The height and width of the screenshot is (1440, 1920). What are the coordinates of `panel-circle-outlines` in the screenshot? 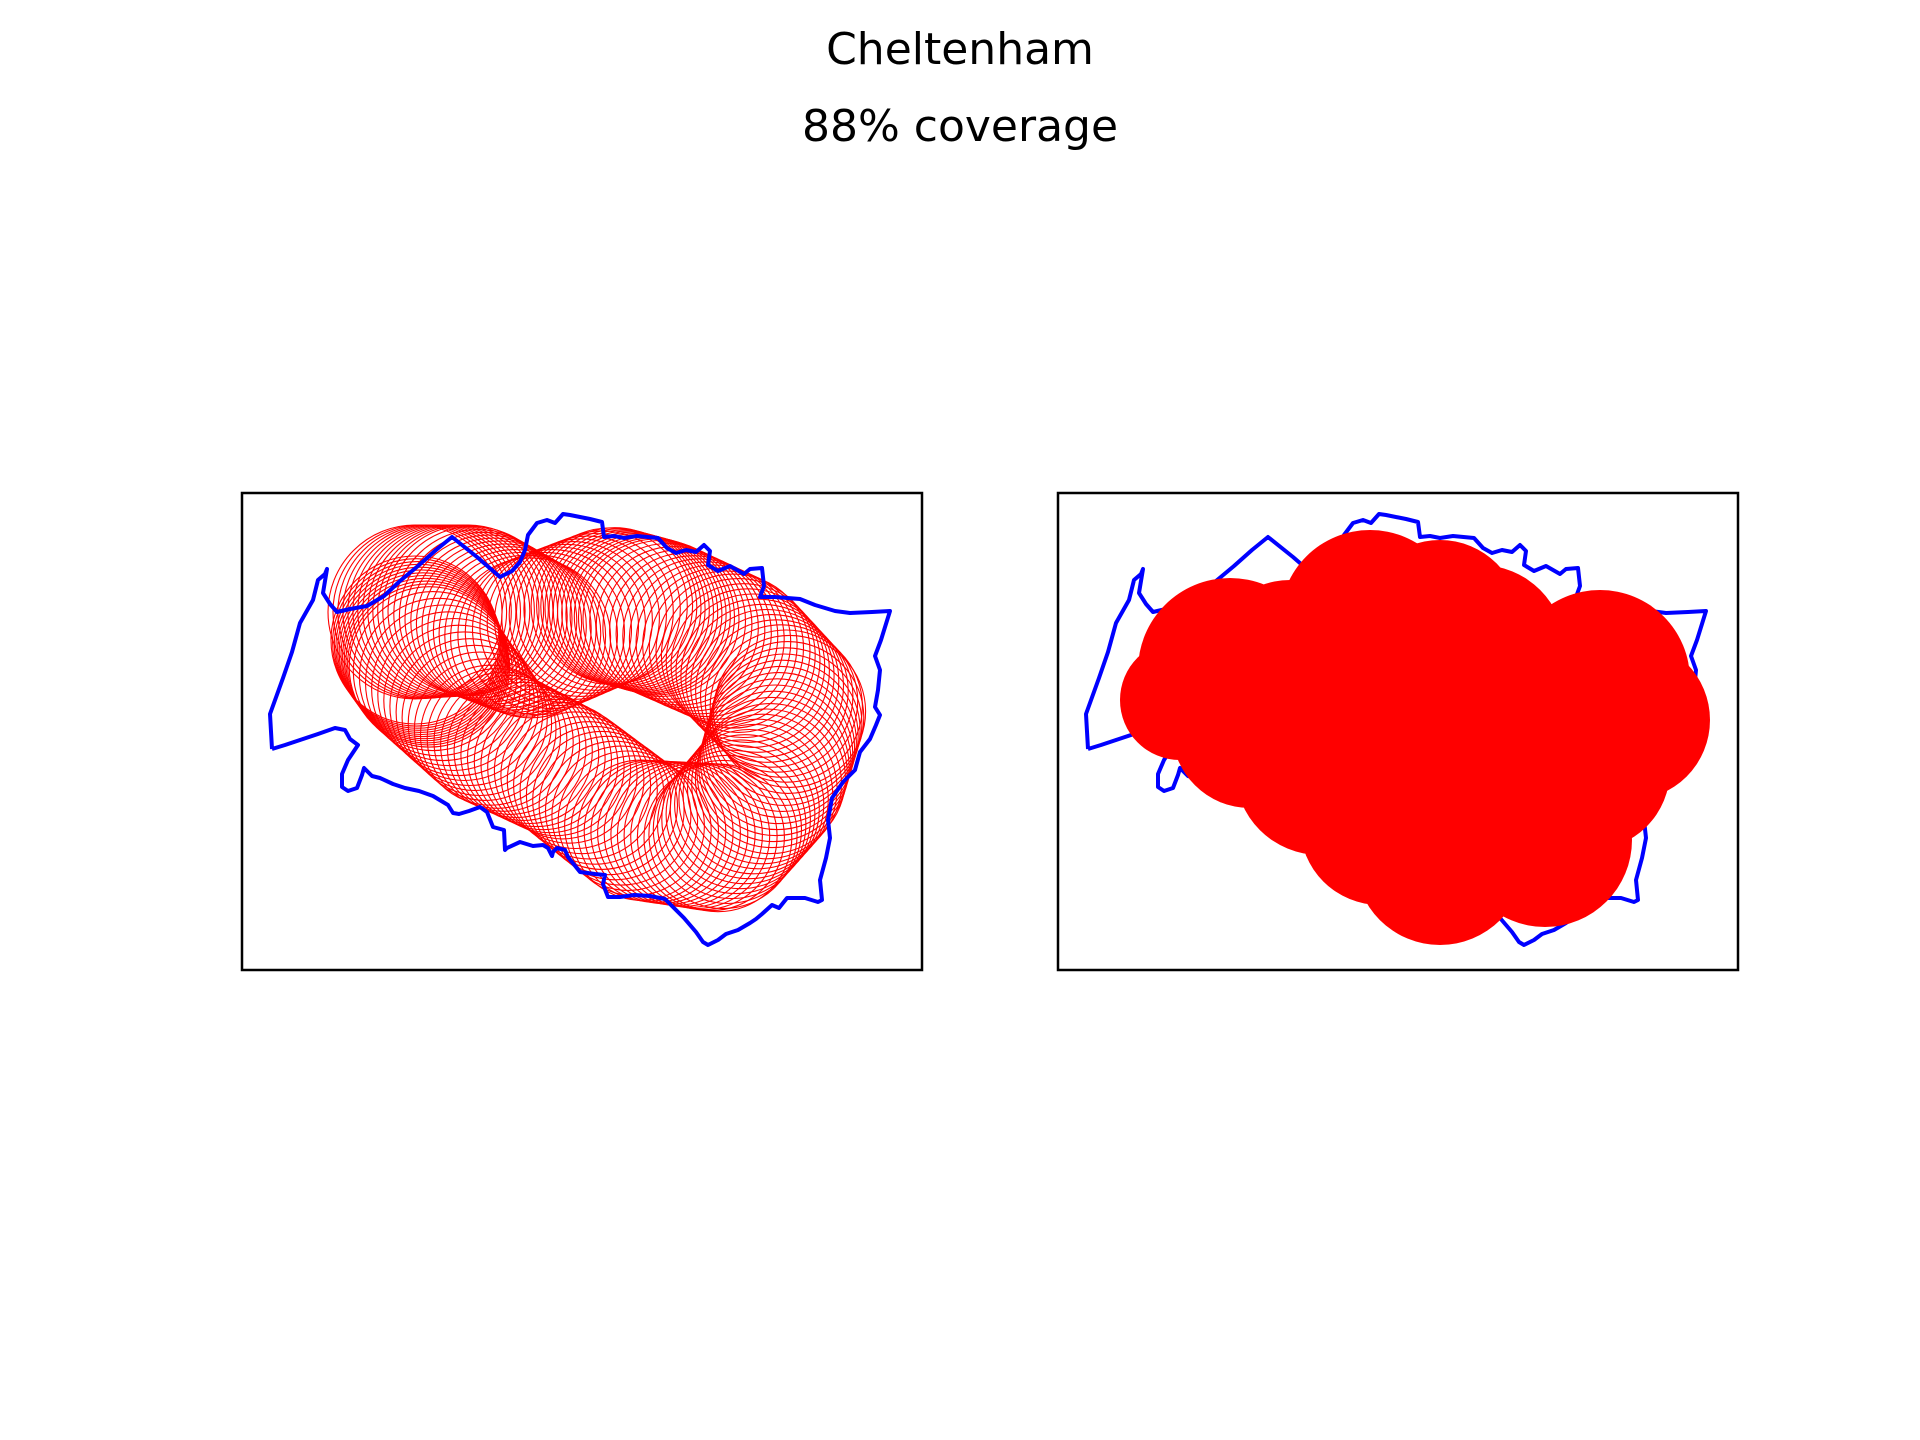 It's located at (582, 731).